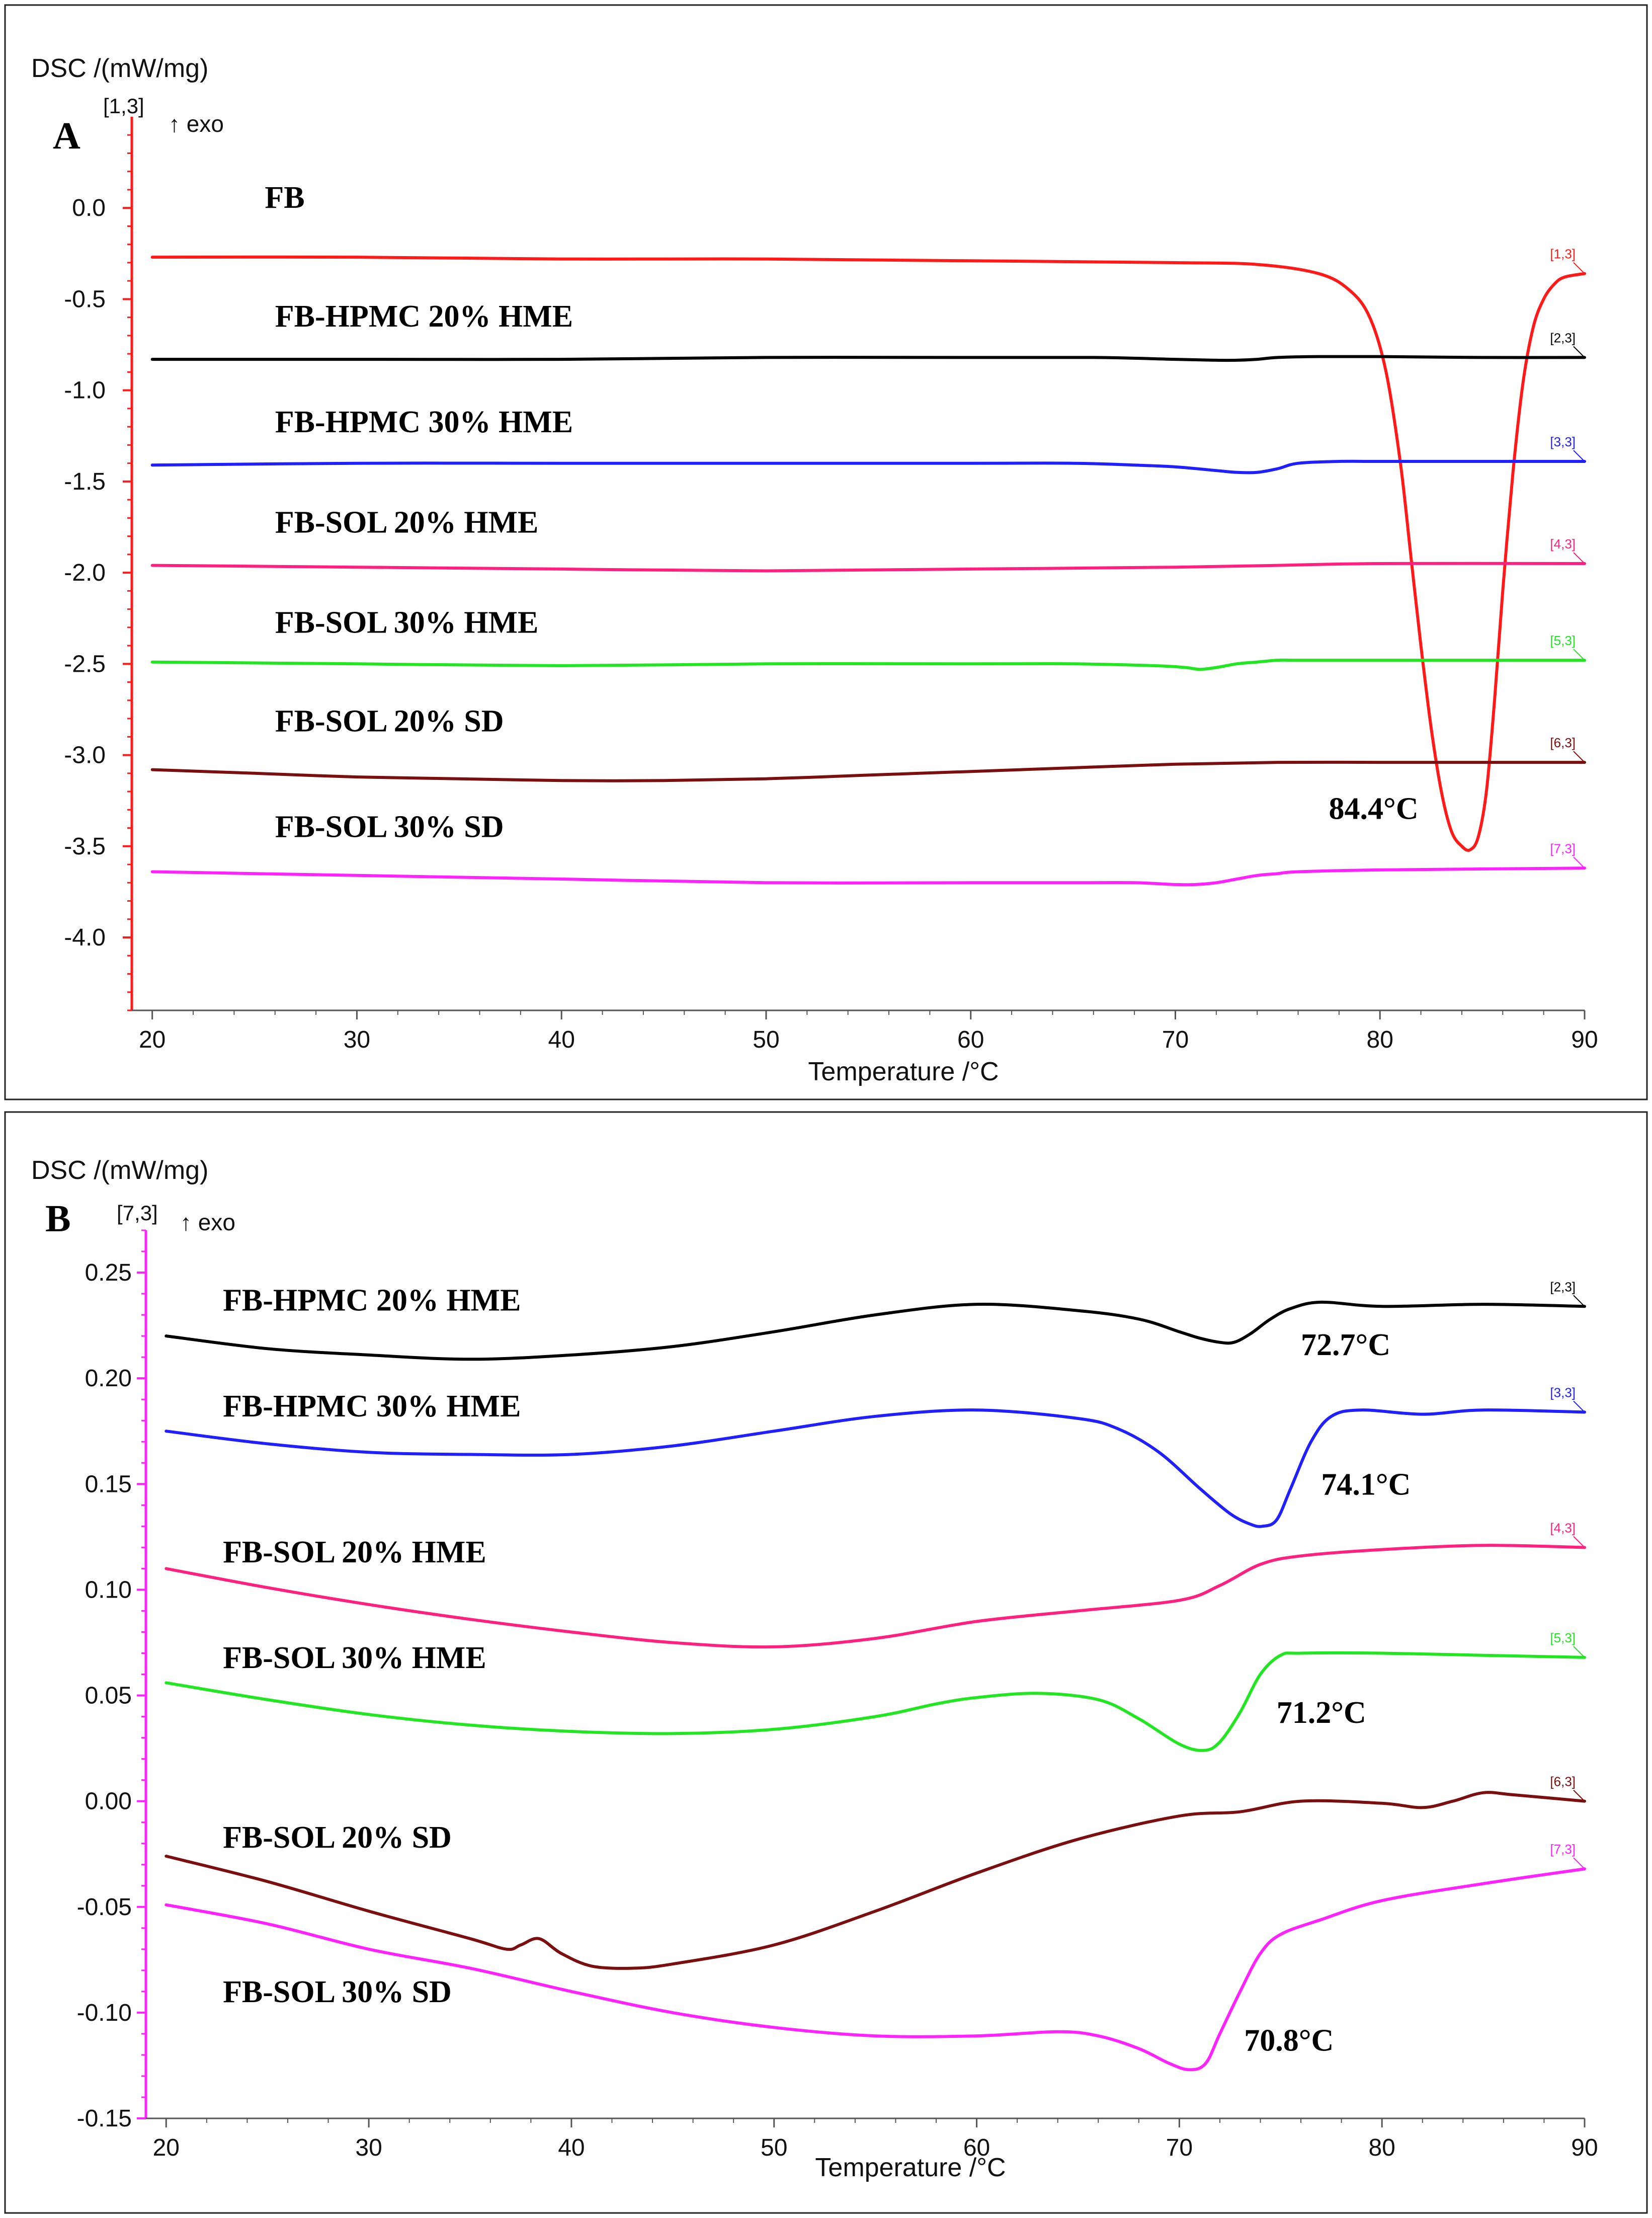  Describe the element at coordinates (85, 482) in the screenshot. I see `y-tick-label: -1.5` at that location.